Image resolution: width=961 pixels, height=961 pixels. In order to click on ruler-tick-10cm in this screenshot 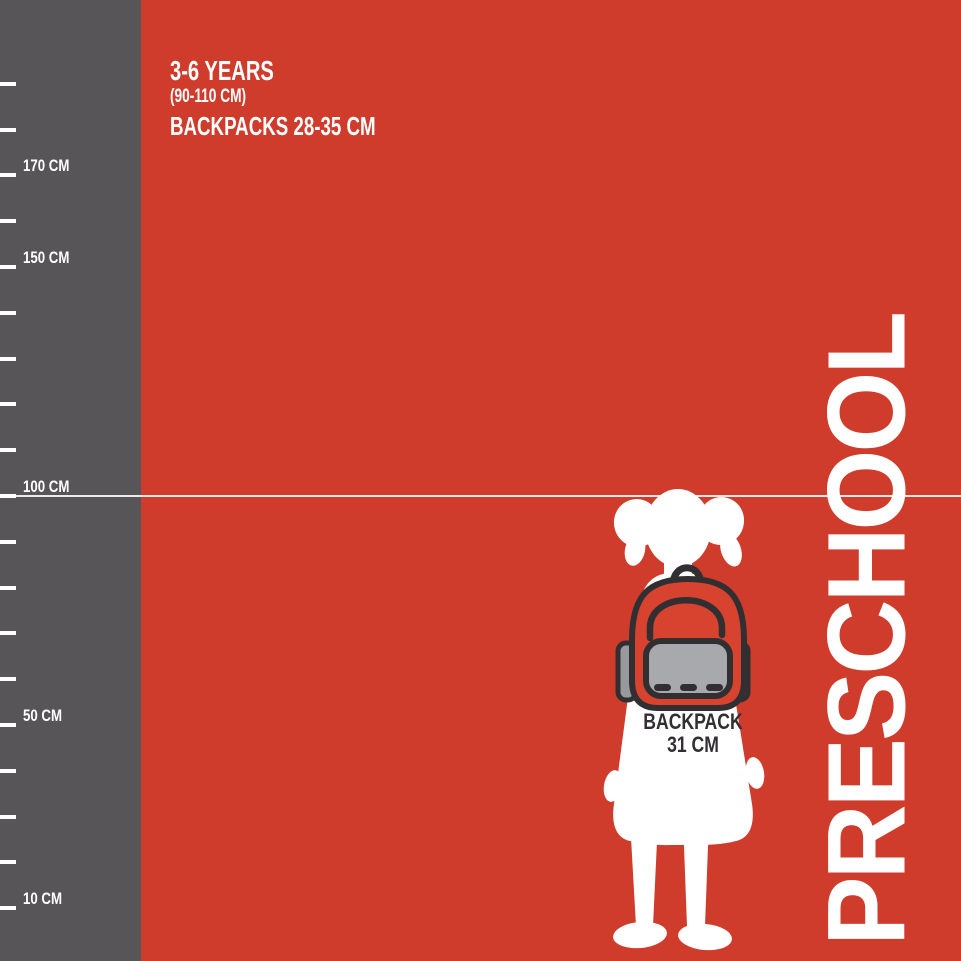, I will do `click(8, 908)`.